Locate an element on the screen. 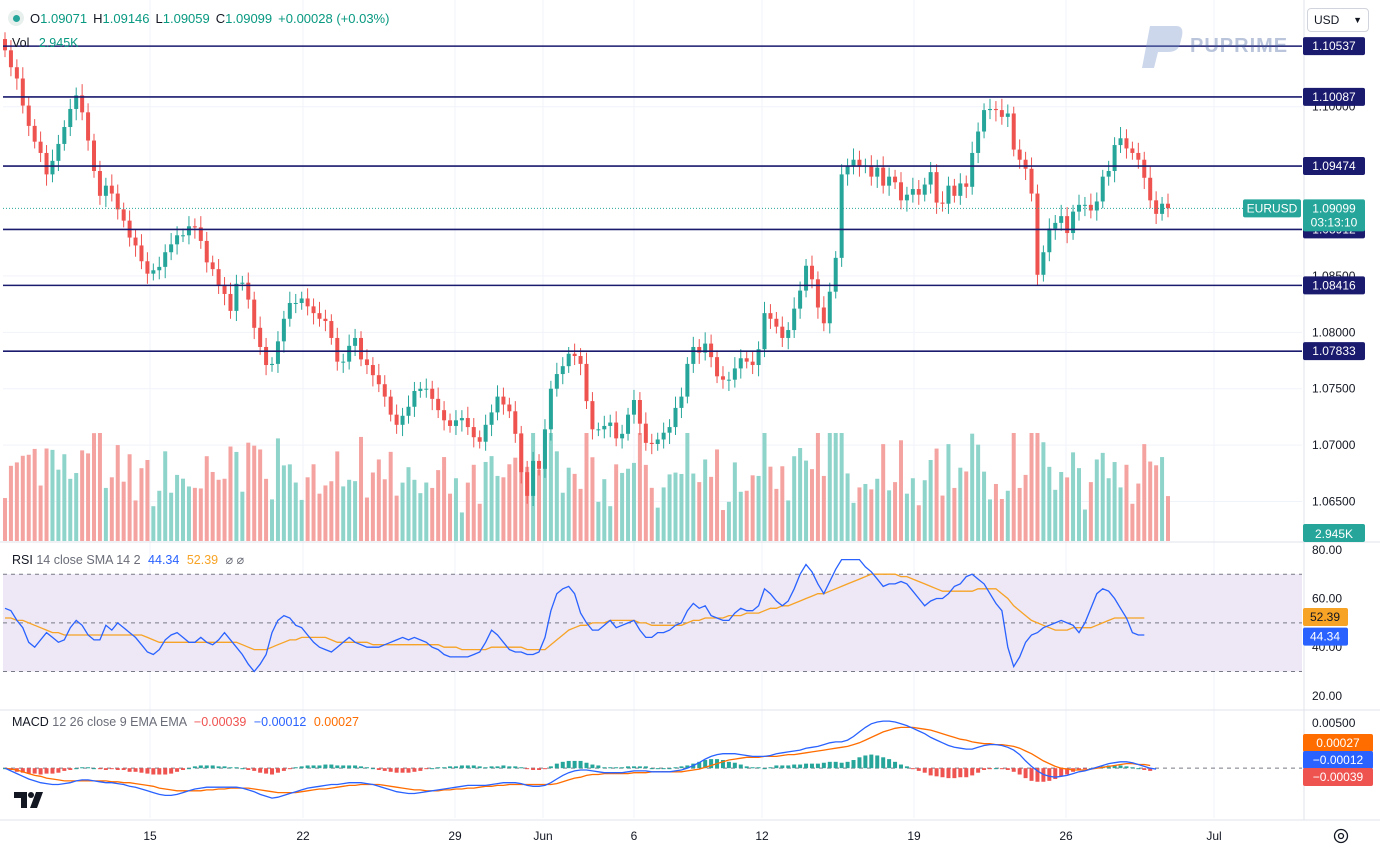  volume-tag-label: 2.945K is located at coordinates (1334, 534).